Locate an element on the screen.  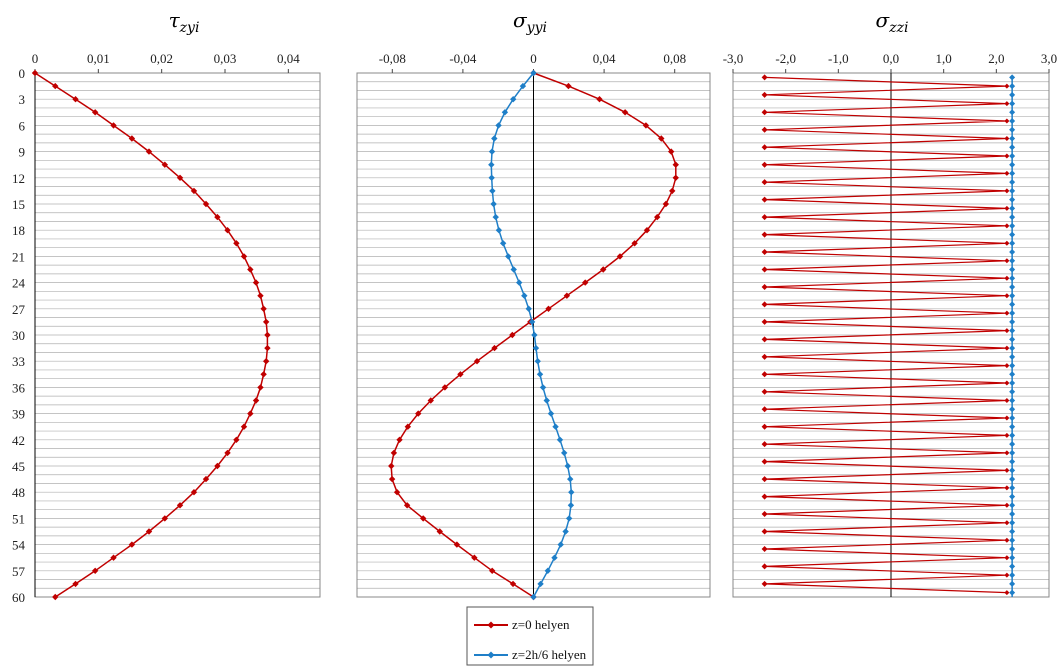
y-tick-label: 51 is located at coordinates (18, 518).